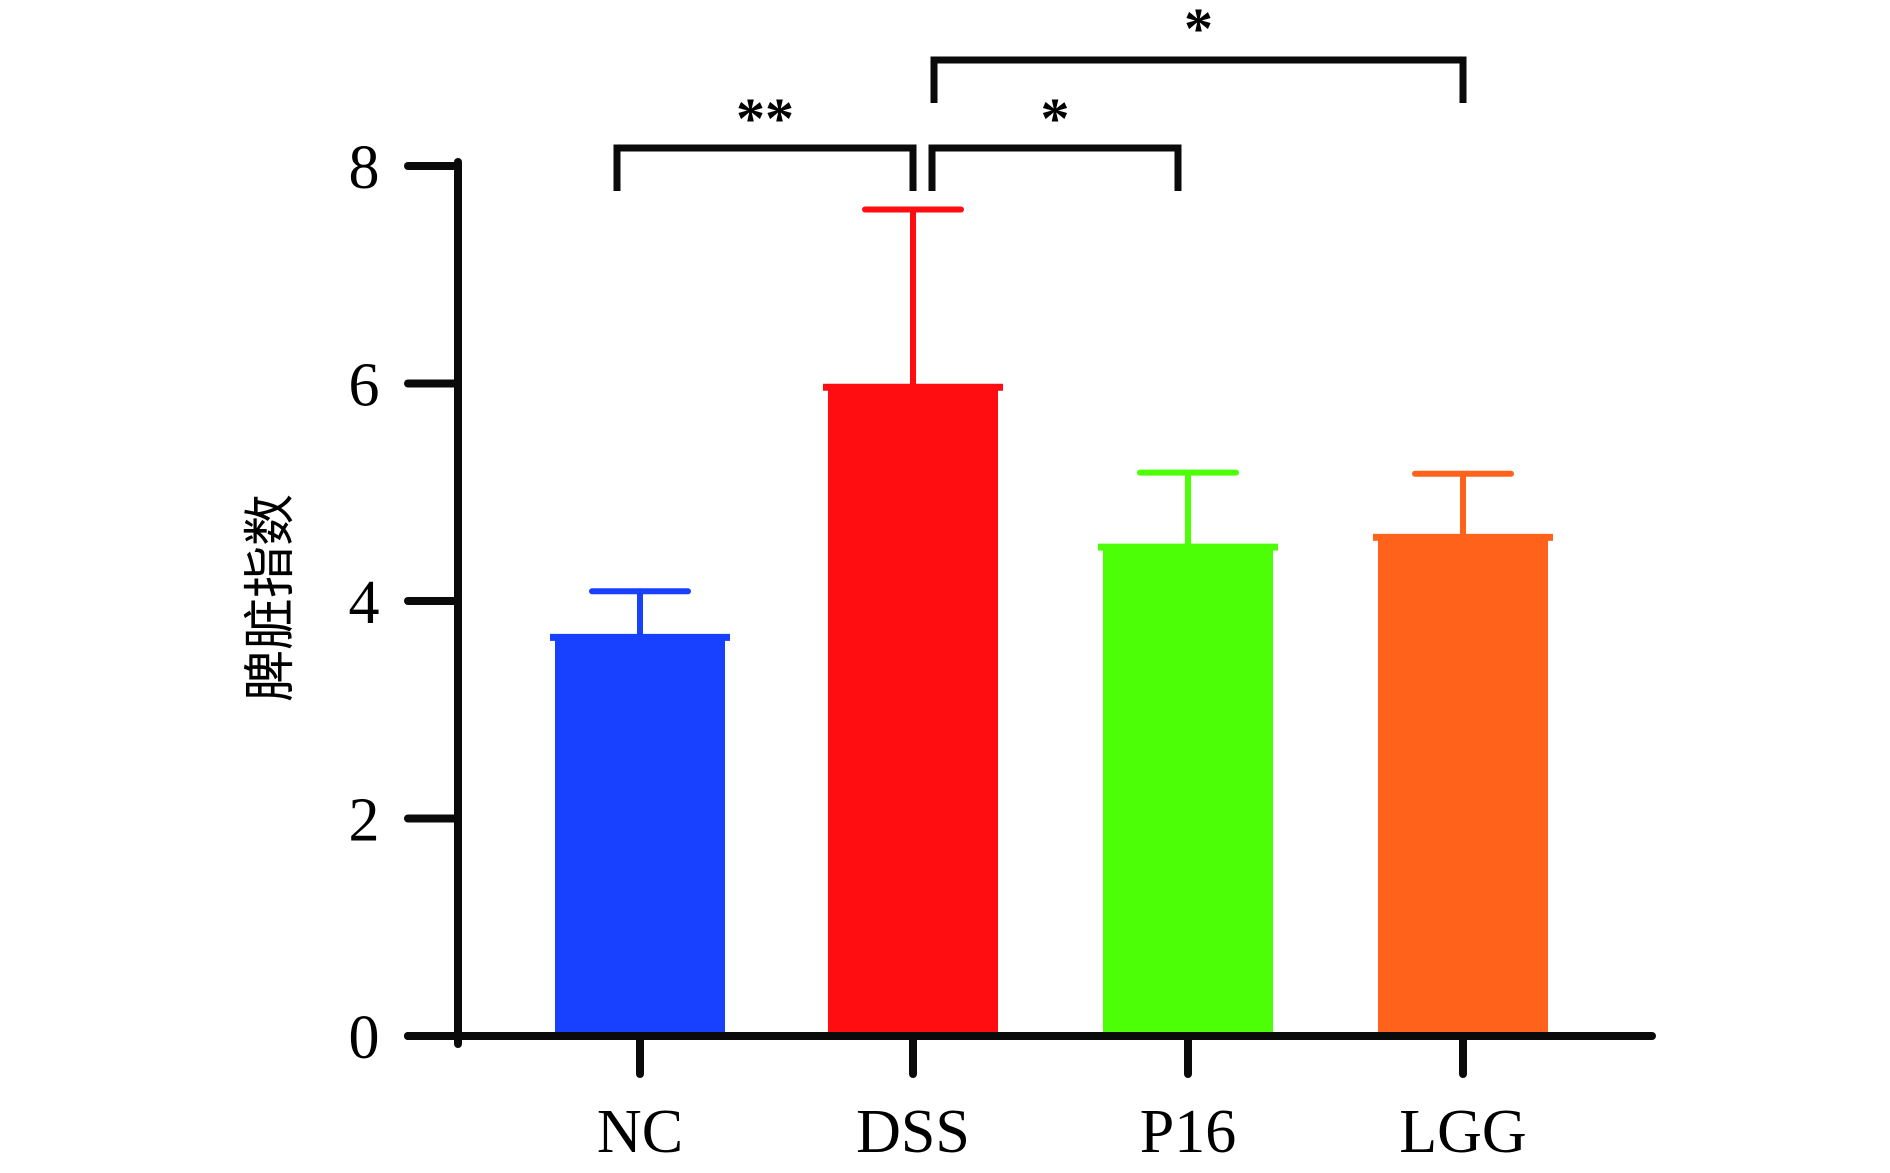  Describe the element at coordinates (1198, 79) in the screenshot. I see `significance-bracket-dss-lgg` at that location.